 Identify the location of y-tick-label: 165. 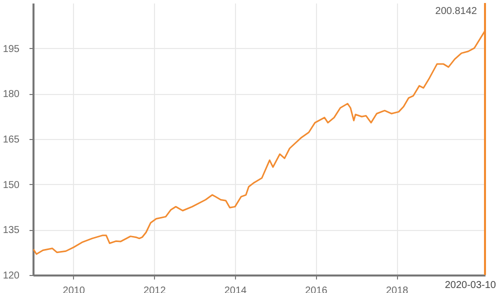
(11, 140).